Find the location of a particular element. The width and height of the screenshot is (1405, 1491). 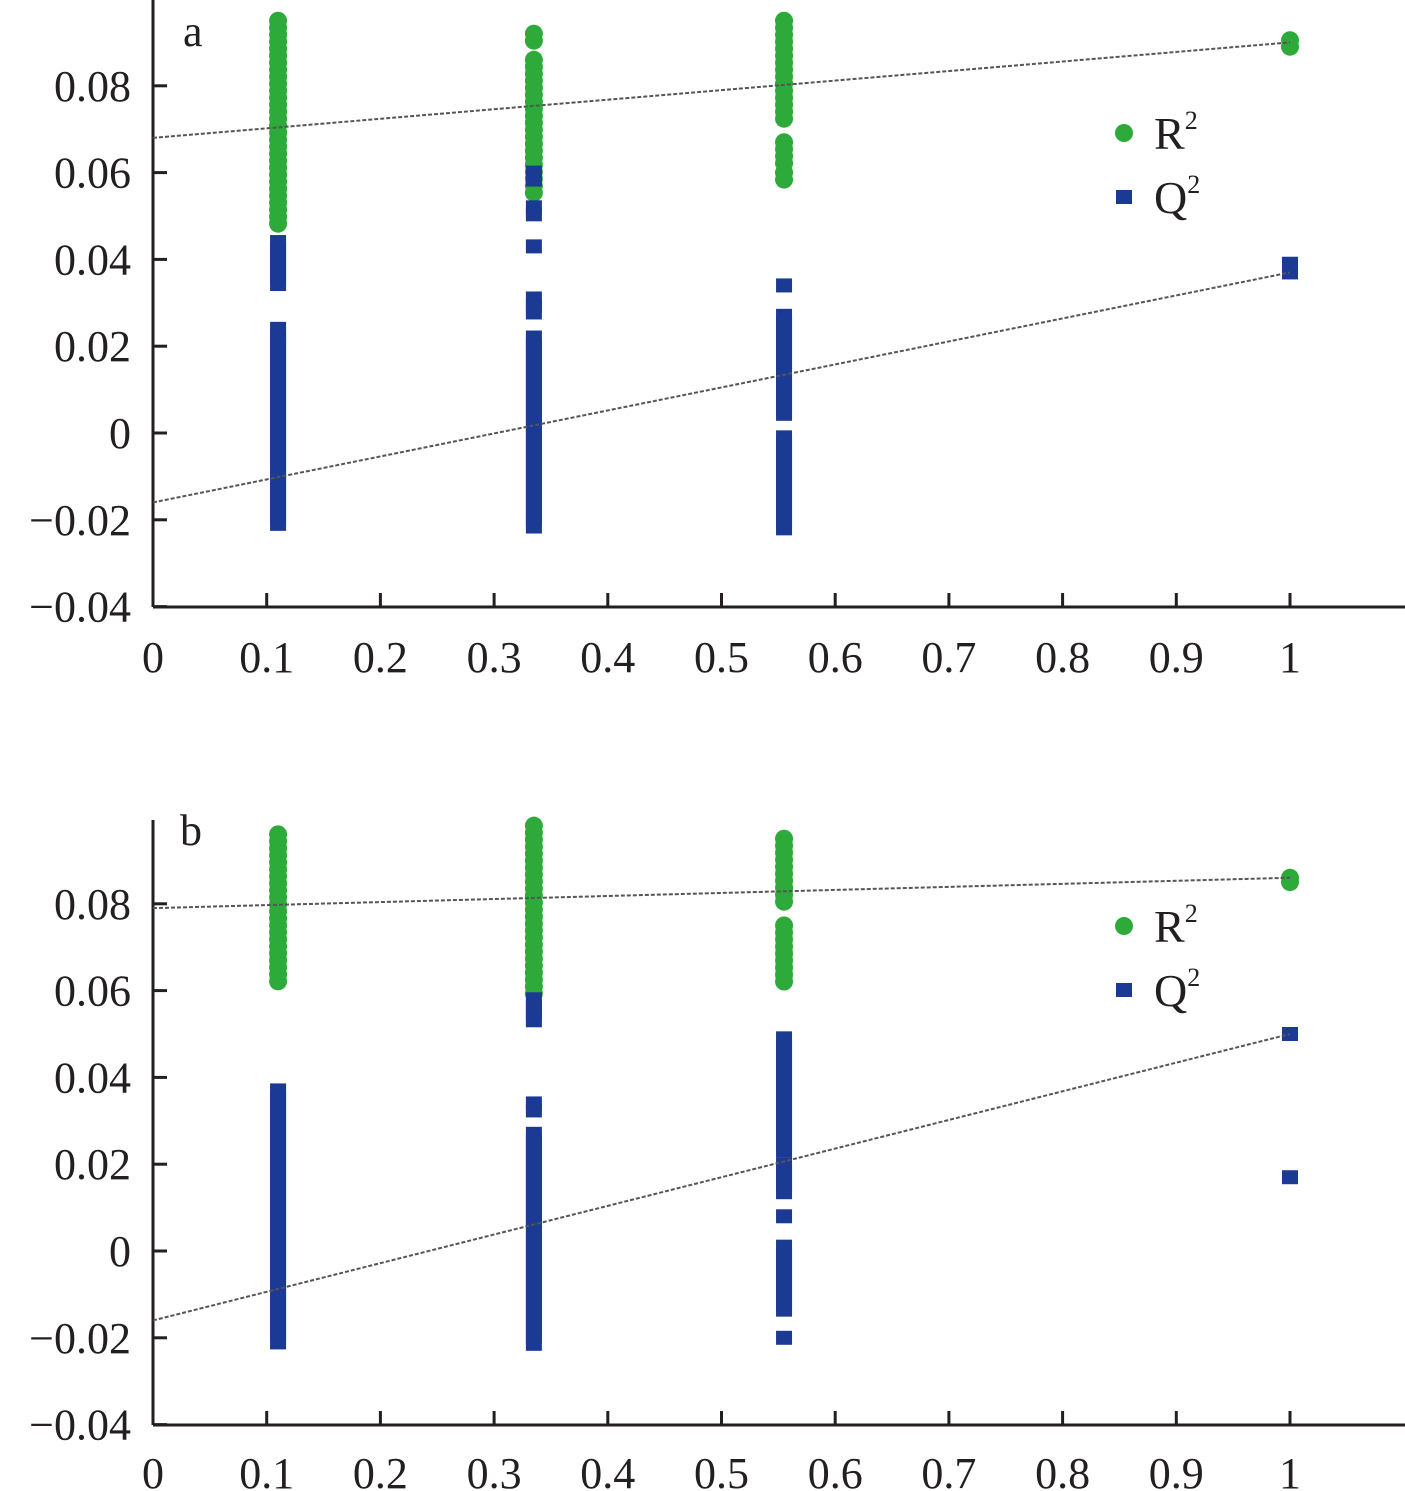

panel-letter: b is located at coordinates (191, 830).